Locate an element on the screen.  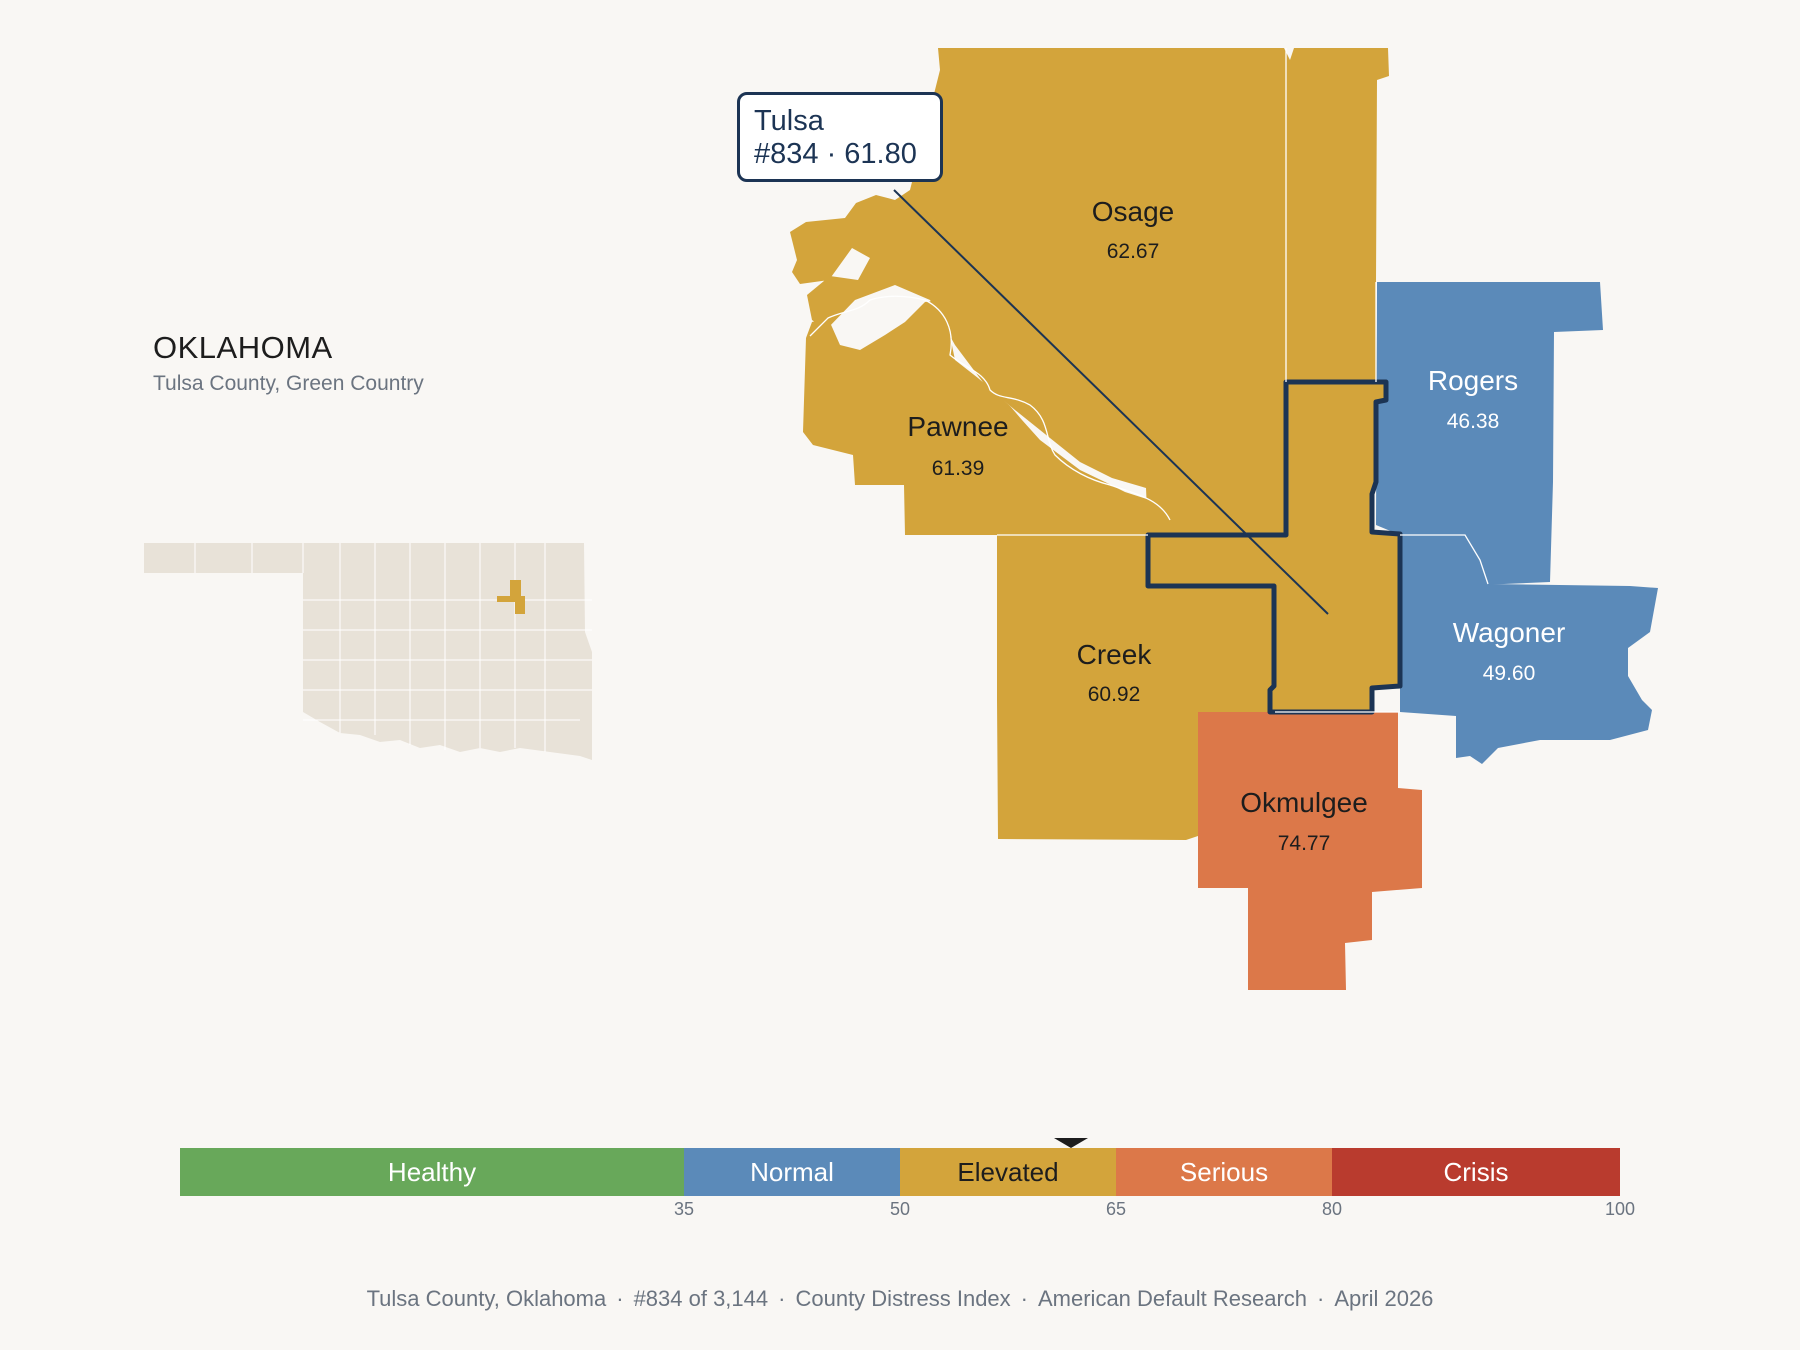
inset-county-grid is located at coordinates (393, 647).